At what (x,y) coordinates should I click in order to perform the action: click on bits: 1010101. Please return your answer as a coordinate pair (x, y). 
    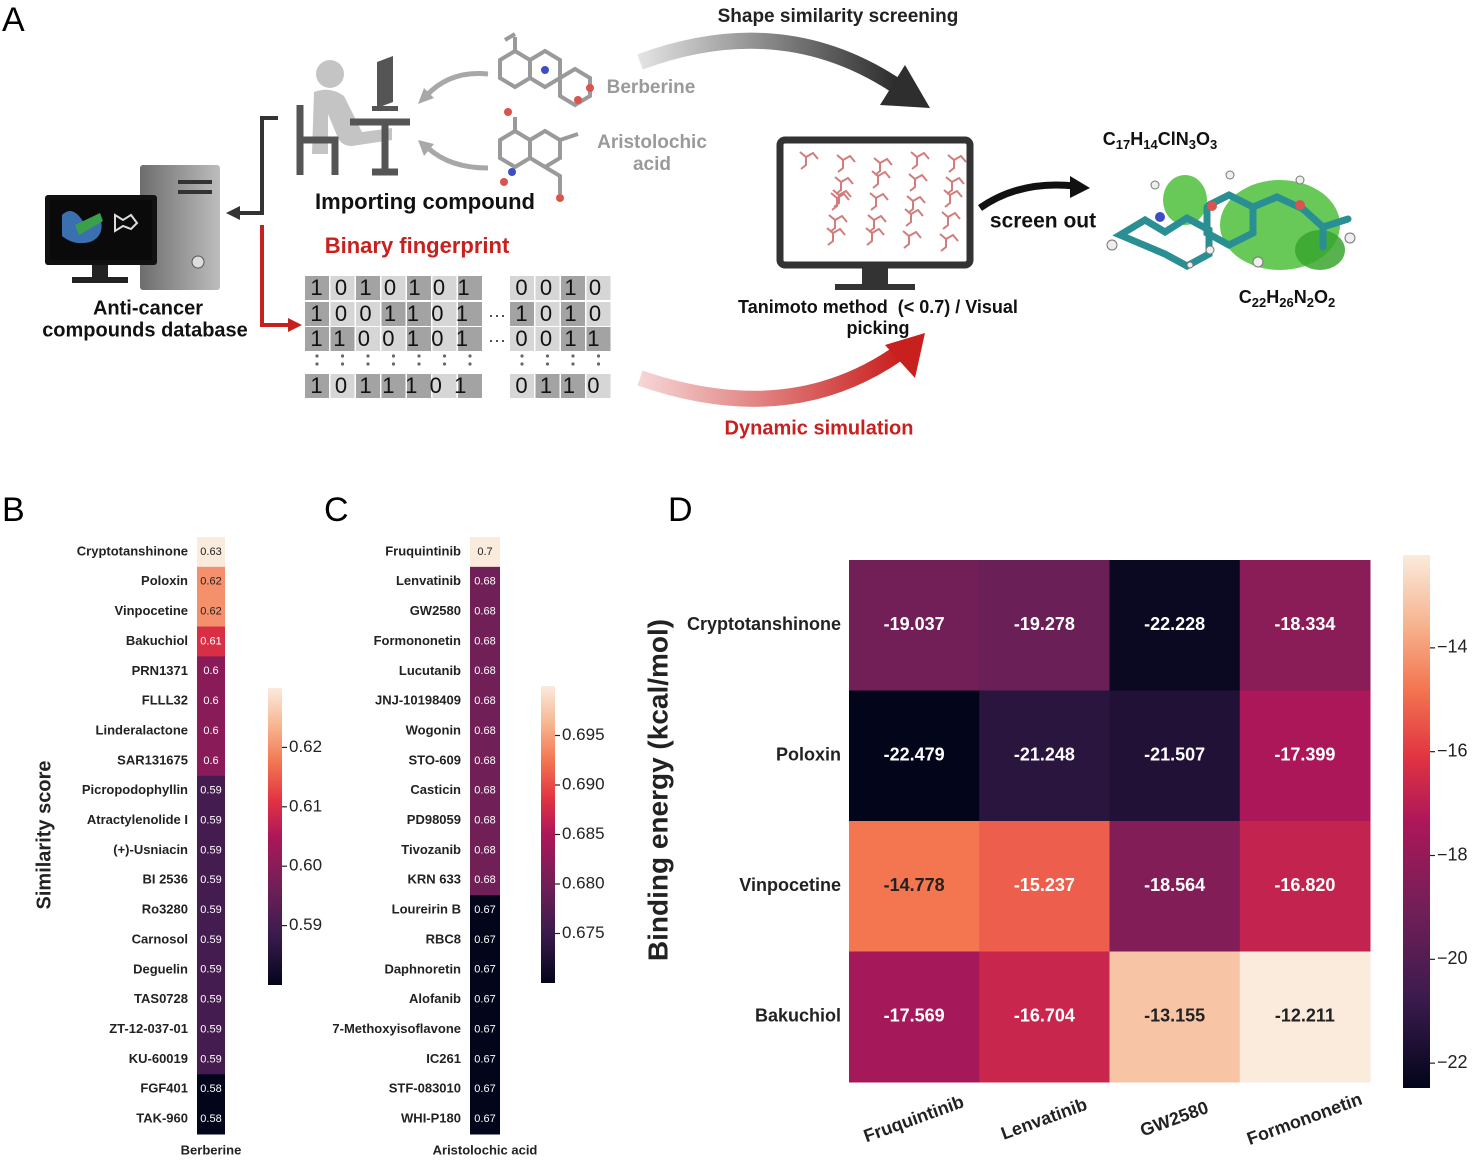
    Looking at the image, I should click on (395, 287).